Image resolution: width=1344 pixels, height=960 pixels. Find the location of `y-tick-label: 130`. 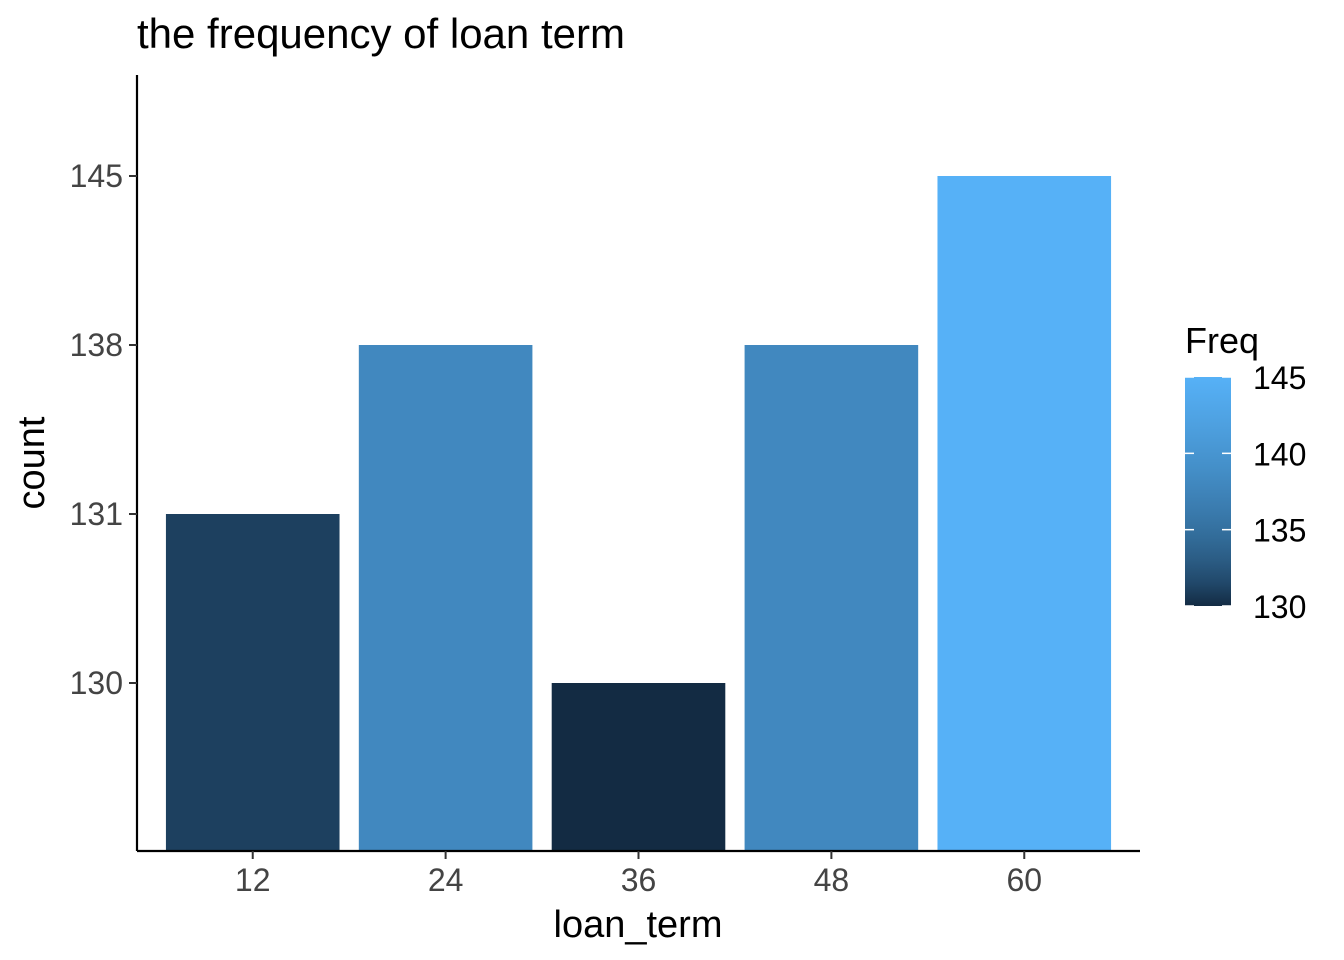

y-tick-label: 130 is located at coordinates (96, 683).